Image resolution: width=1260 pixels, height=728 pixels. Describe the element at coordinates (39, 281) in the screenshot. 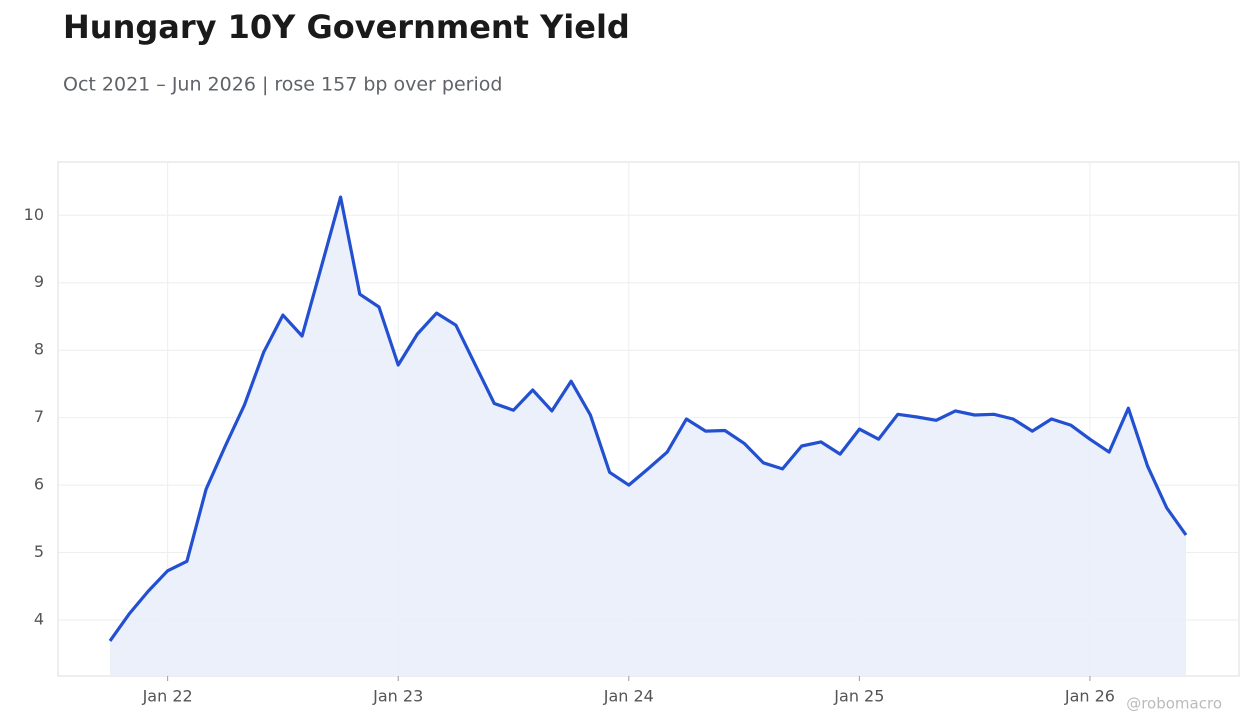

I see `y-tick-label: 9` at that location.